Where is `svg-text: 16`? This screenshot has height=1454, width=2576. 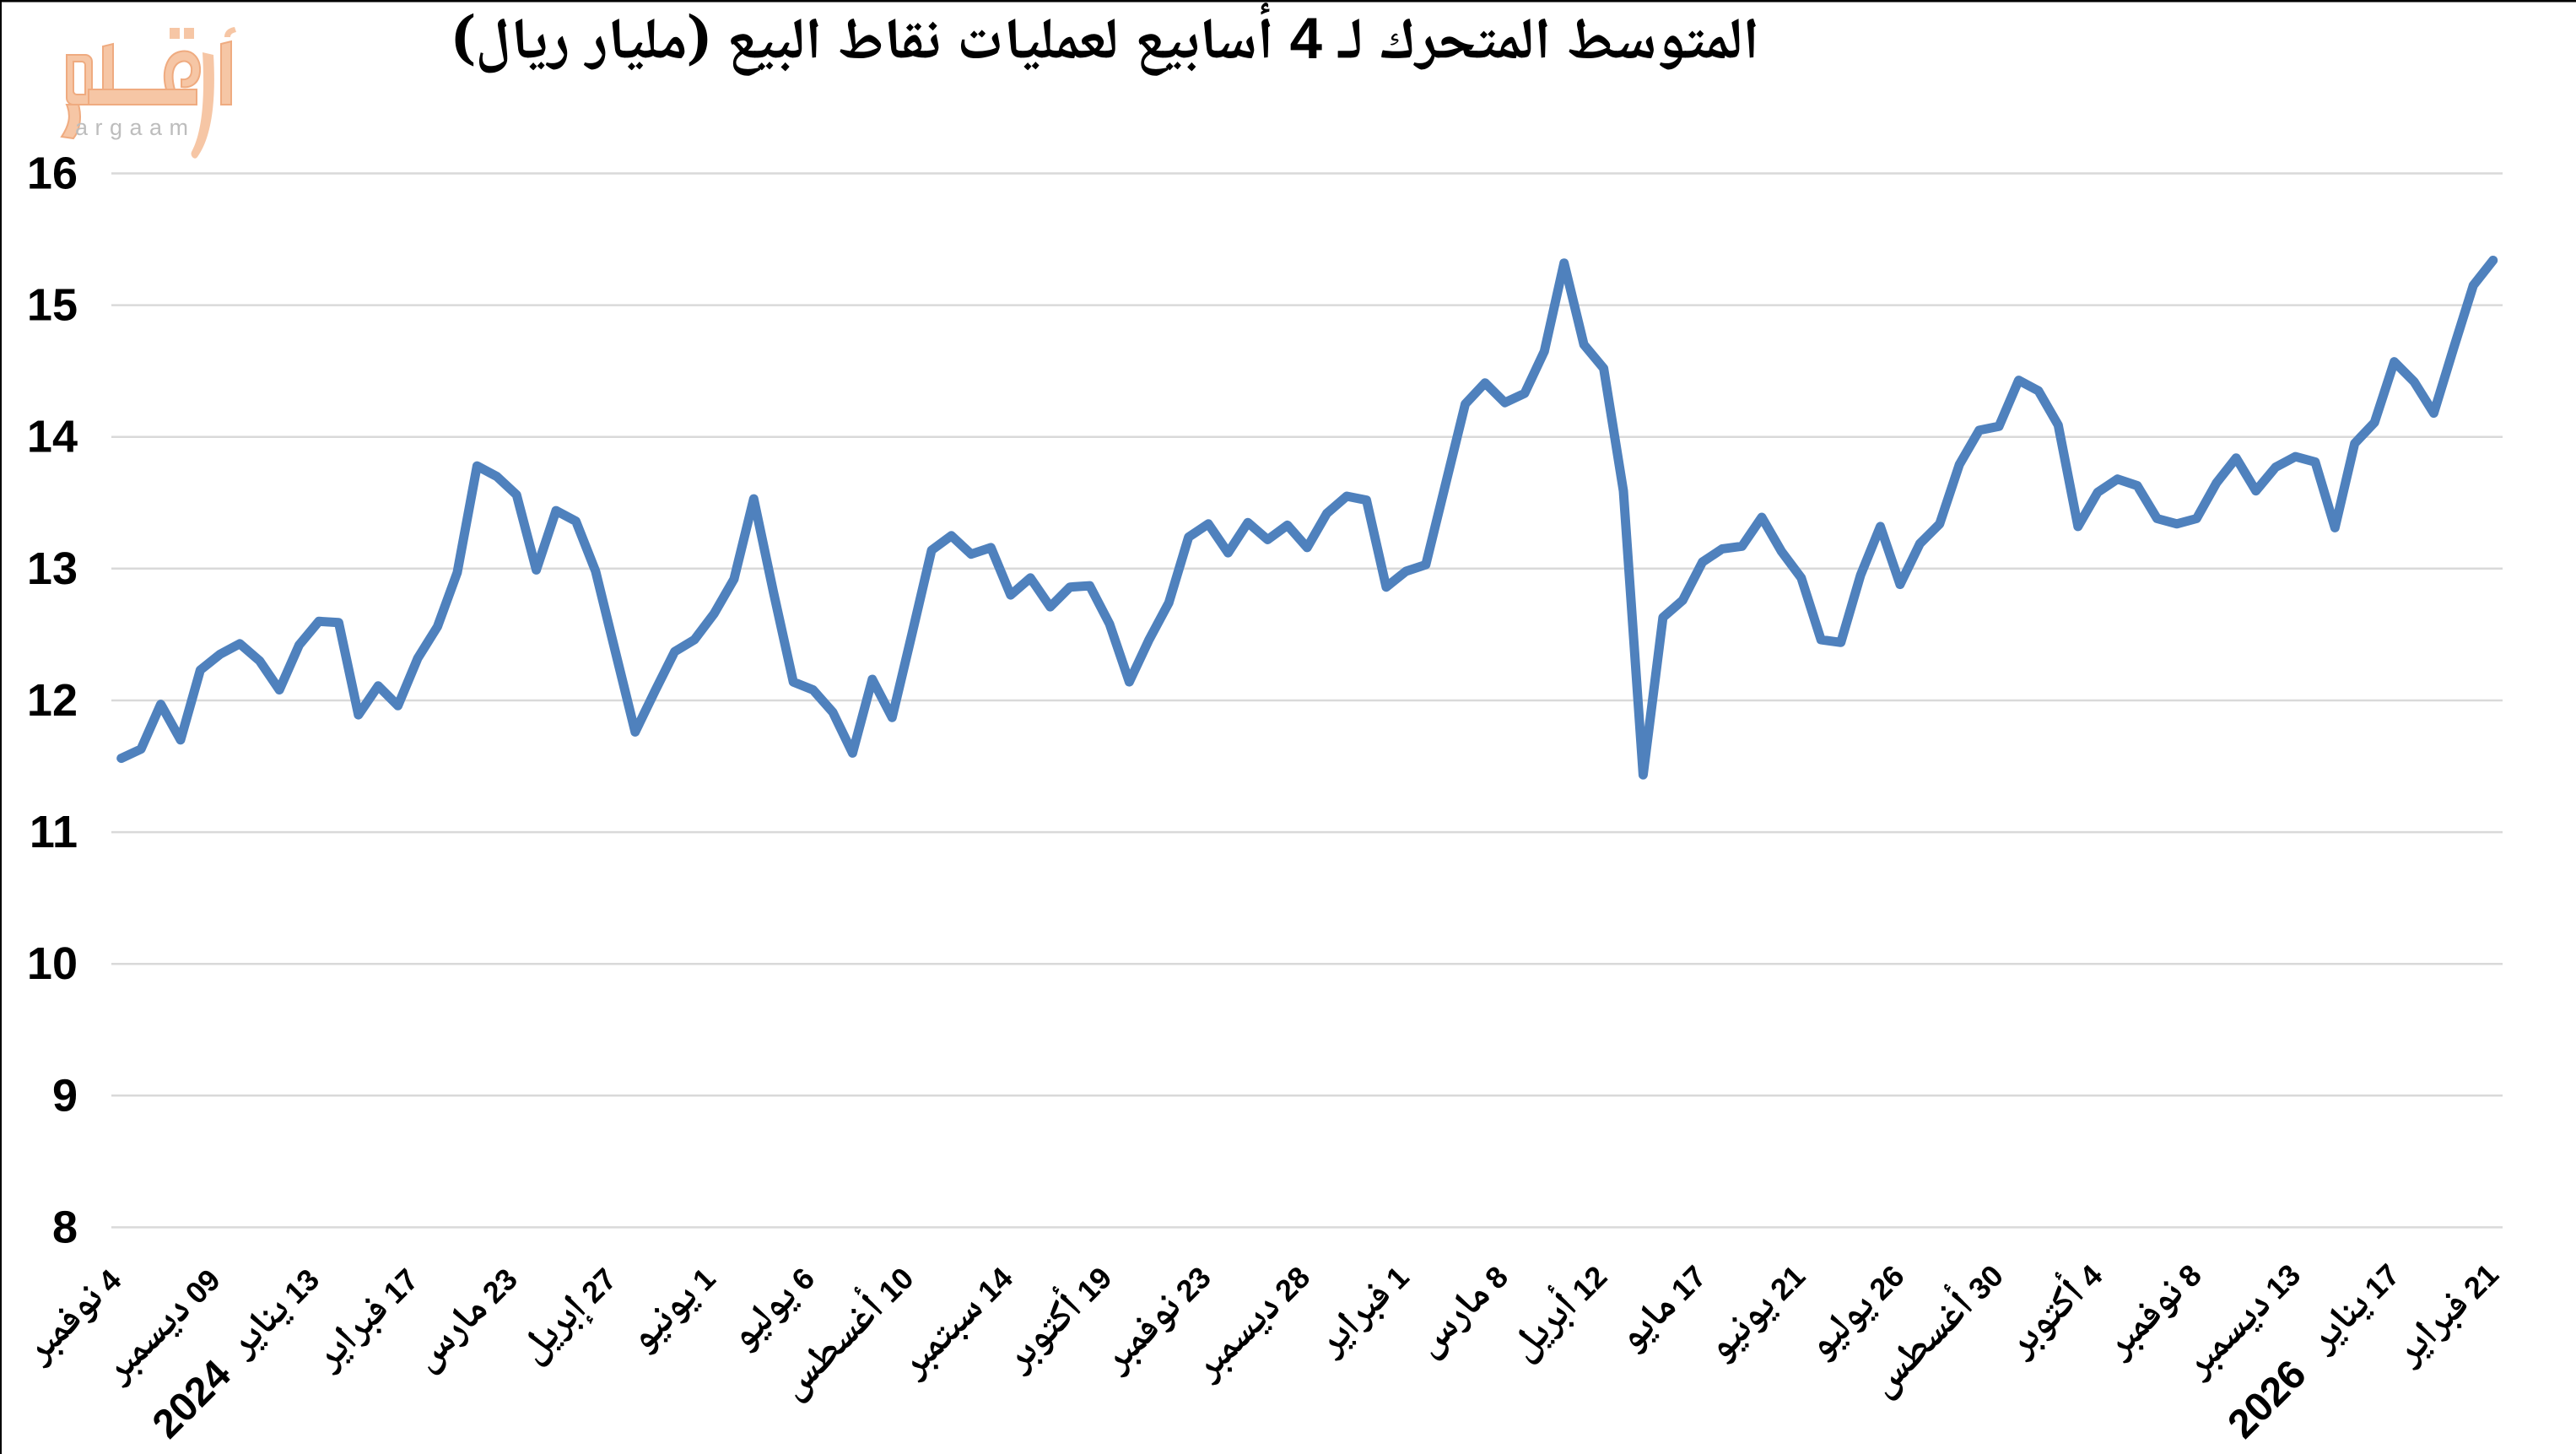 svg-text: 16 is located at coordinates (52, 174).